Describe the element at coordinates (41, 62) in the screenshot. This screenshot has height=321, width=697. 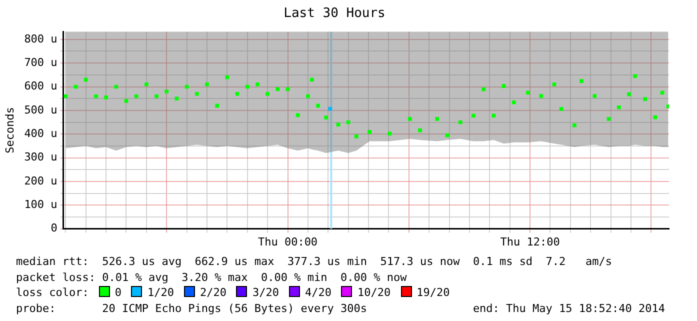
I see `y-tick-label: 700 u` at that location.